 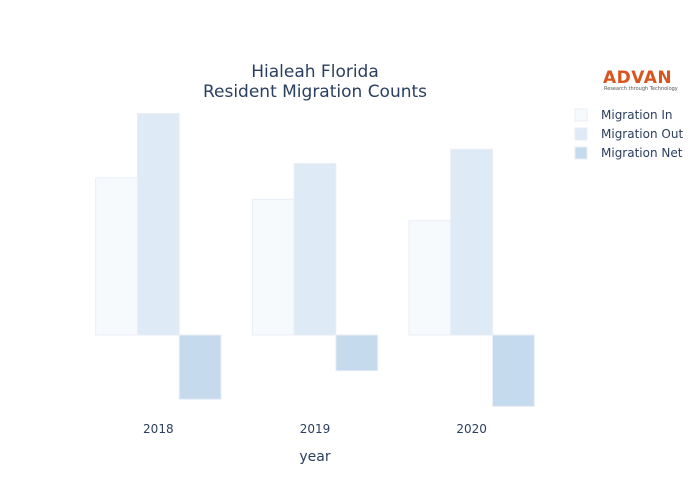 What do you see at coordinates (315, 92) in the screenshot?
I see `chart-title-line-2: Resident Migration Counts` at bounding box center [315, 92].